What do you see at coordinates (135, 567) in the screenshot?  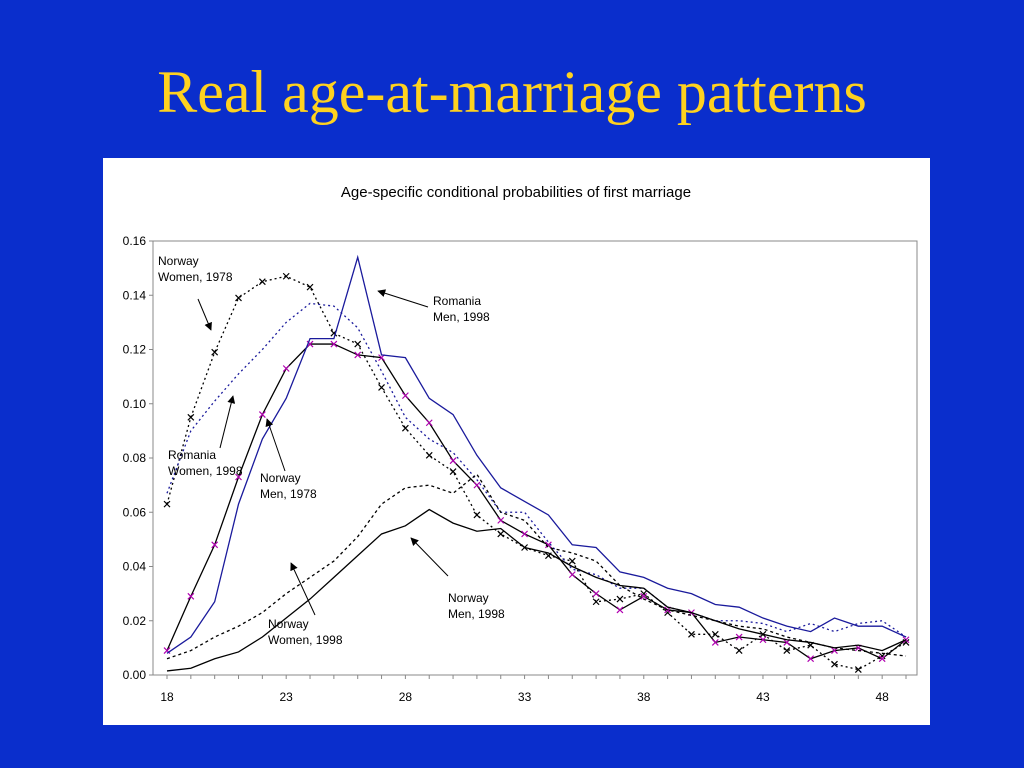 I see `y-tick-label: 0.04` at bounding box center [135, 567].